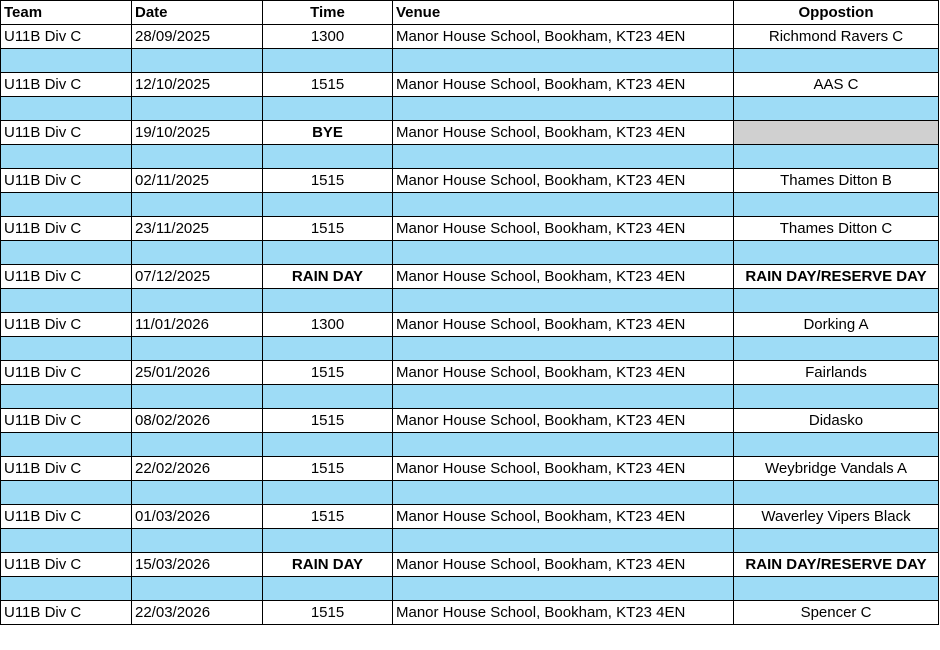 The image size is (940, 650). Describe the element at coordinates (836, 516) in the screenshot. I see `cell: Waverley Vipers Black` at that location.